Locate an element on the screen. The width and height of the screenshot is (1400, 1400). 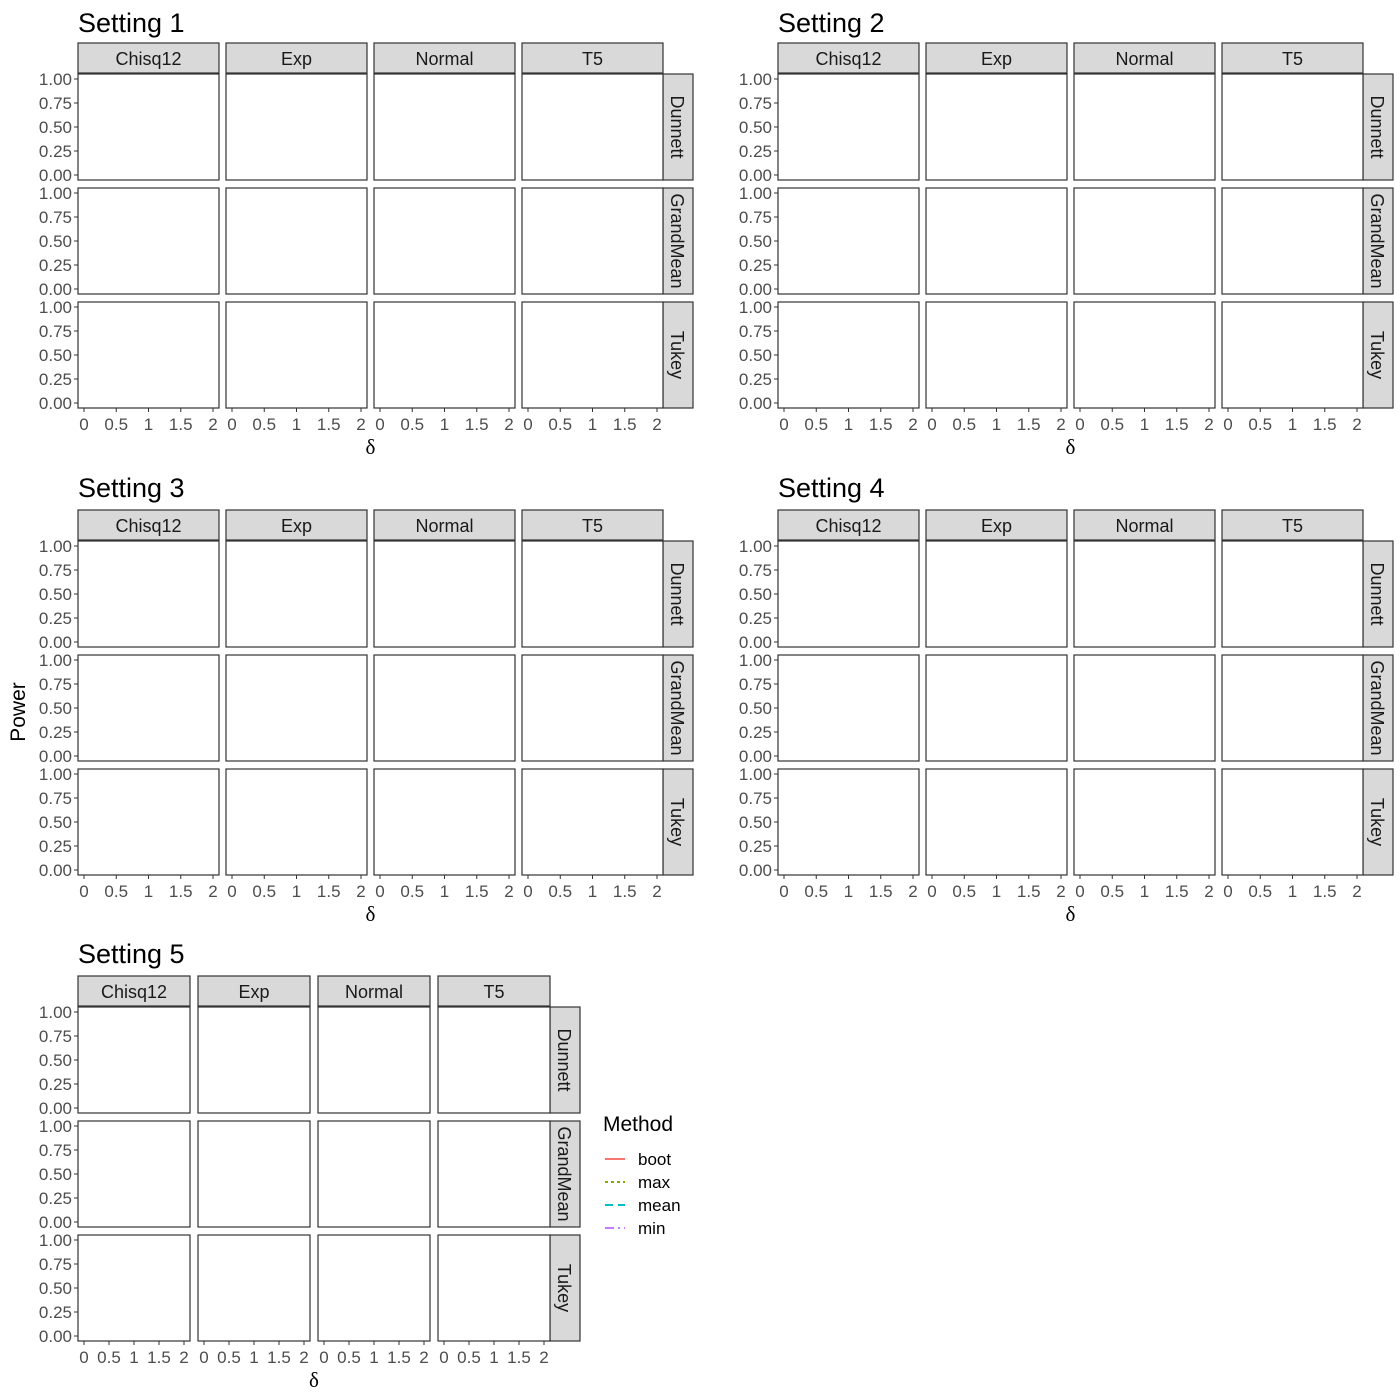
row-strip-label: Tukey is located at coordinates (564, 1288).